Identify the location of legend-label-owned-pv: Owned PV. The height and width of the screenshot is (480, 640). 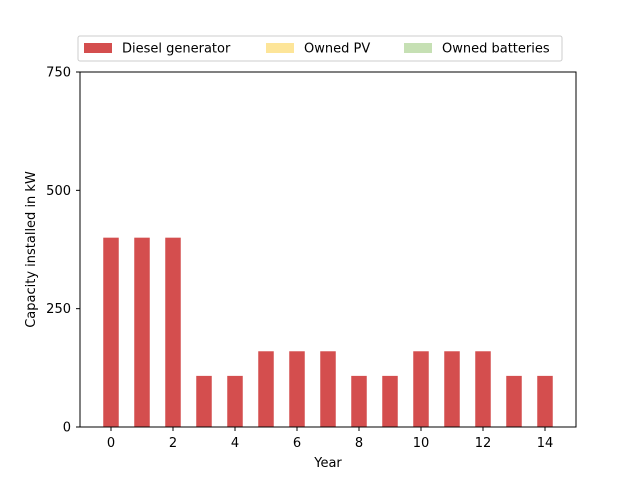
(337, 49).